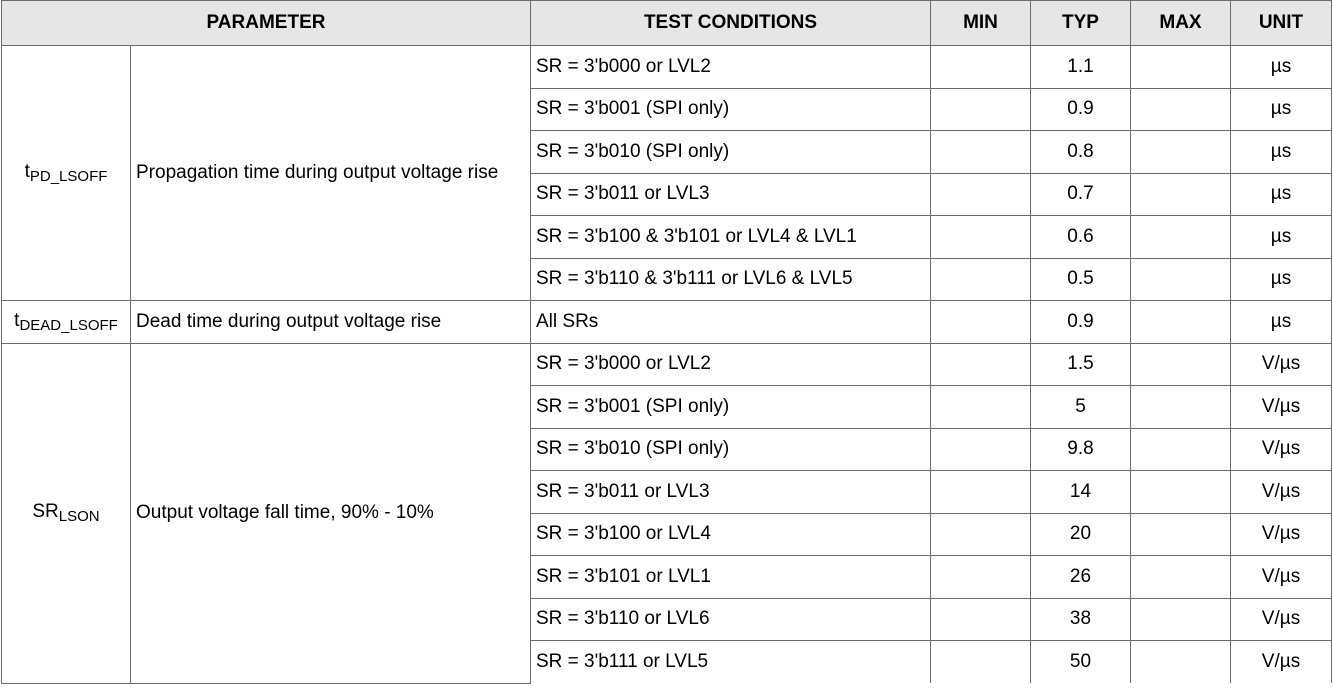  Describe the element at coordinates (1080, 23) in the screenshot. I see `header-typ: TYP` at that location.